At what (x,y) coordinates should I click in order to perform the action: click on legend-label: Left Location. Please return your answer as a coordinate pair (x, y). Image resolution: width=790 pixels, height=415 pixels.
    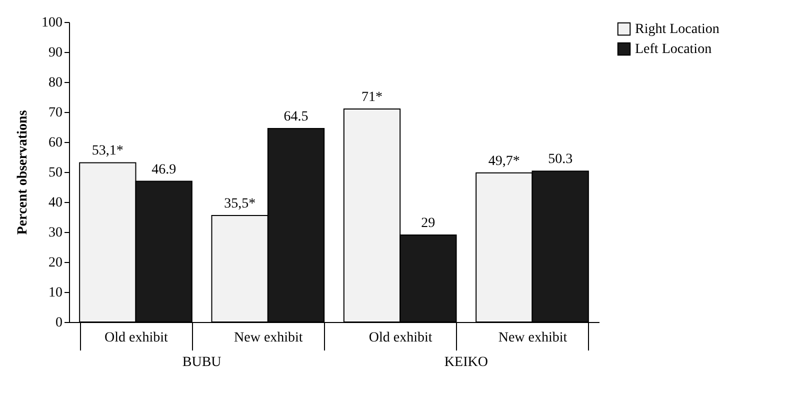
    Looking at the image, I should click on (673, 49).